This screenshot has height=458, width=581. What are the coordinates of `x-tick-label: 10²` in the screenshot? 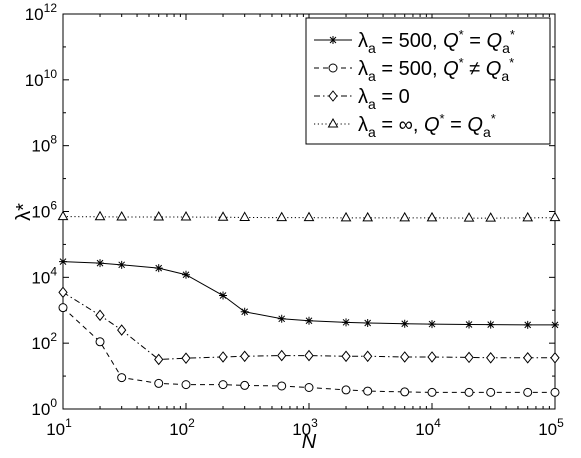 It's located at (182, 427).